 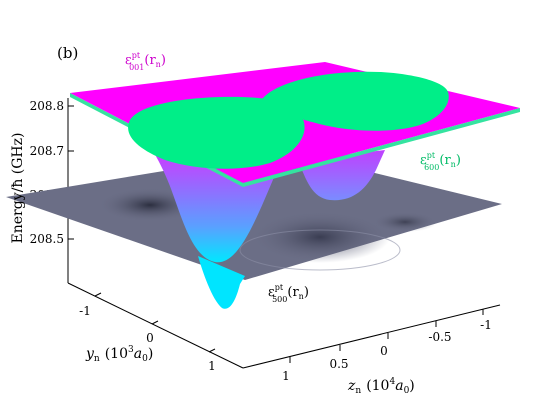 I want to click on floor-ticks, so click(x=289, y=327).